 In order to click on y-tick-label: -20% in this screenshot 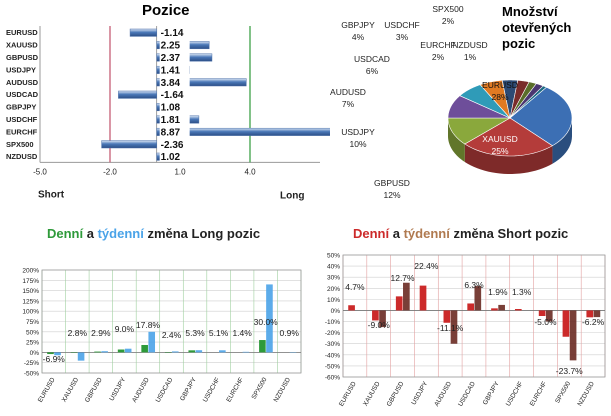, I will do `click(332, 333)`.